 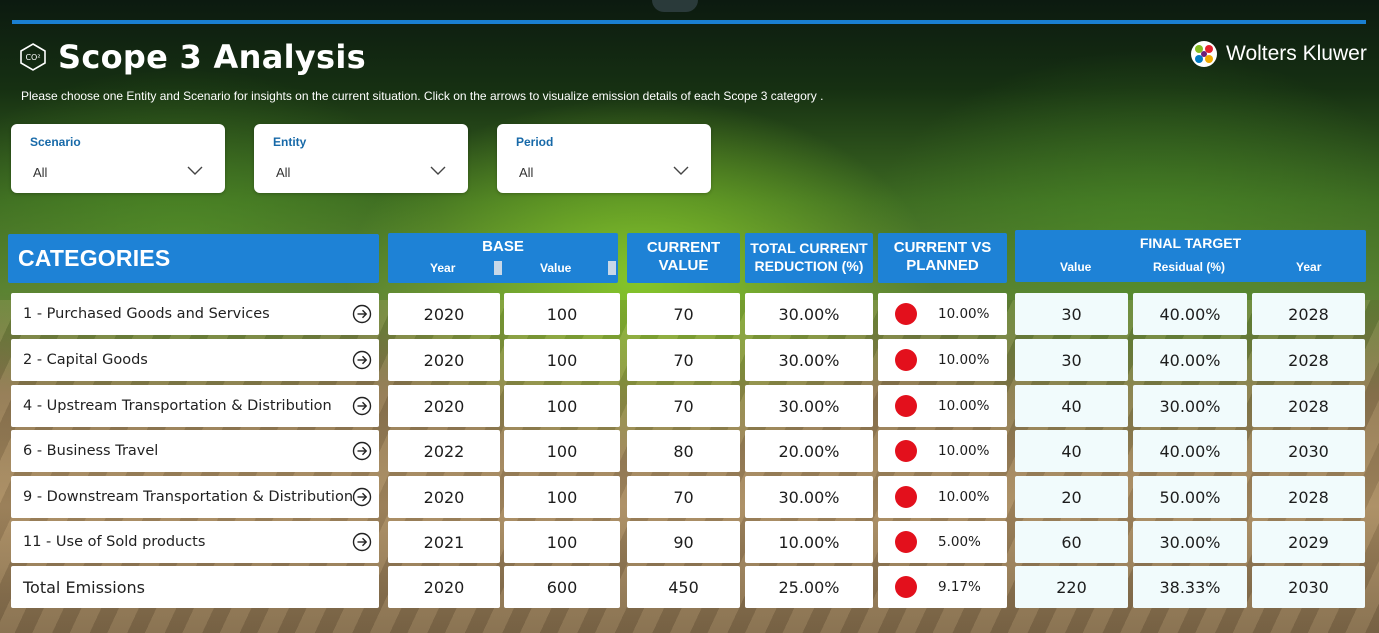 I want to click on vs-planned-header-line1: CURRENT VS, so click(x=943, y=247).